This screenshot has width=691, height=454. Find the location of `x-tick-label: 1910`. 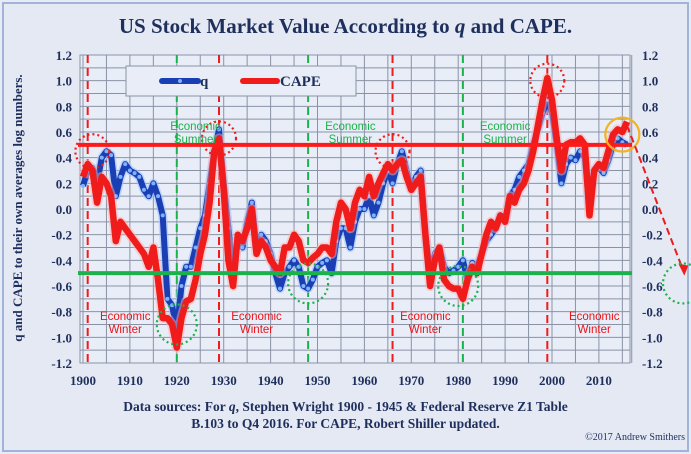

x-tick-label: 1910 is located at coordinates (130, 380).